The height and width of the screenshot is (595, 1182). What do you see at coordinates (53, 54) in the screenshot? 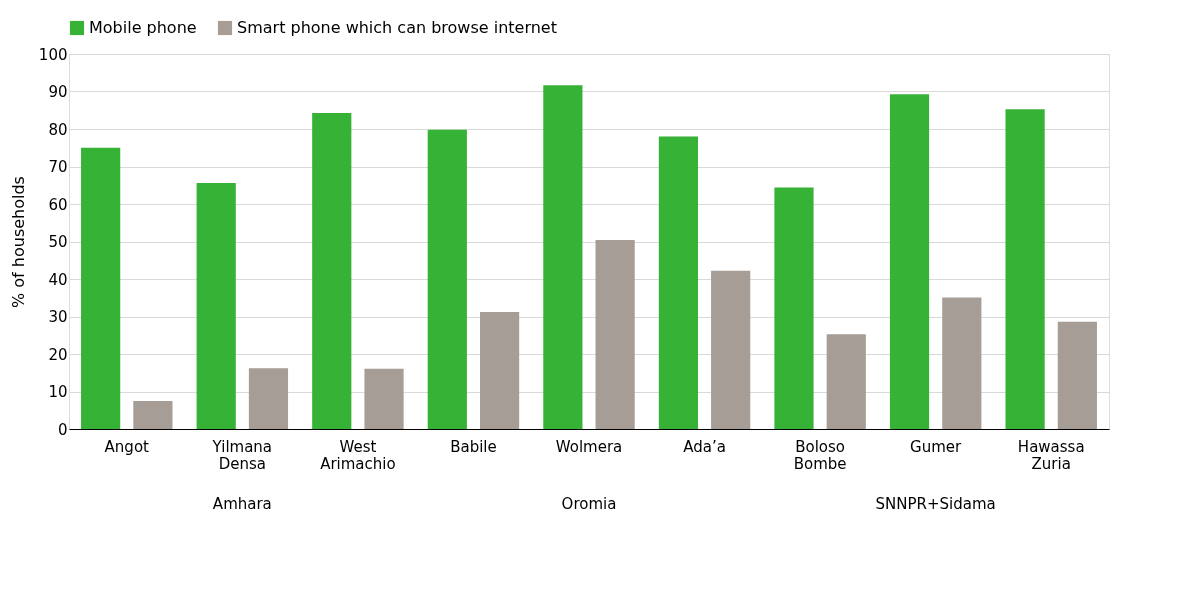
I see `y-tick-label: 100` at bounding box center [53, 54].